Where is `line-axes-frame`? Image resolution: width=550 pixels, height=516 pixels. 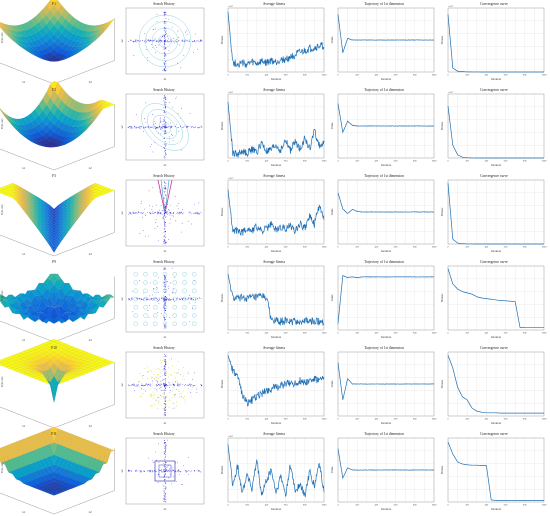
line-axes-frame is located at coordinates (276, 212).